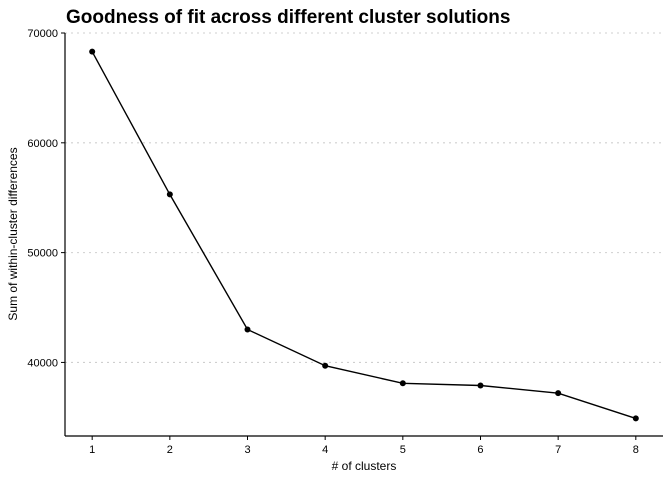  Describe the element at coordinates (46, 198) in the screenshot. I see `y-ticks: 40000 50000 60000 70000` at that location.